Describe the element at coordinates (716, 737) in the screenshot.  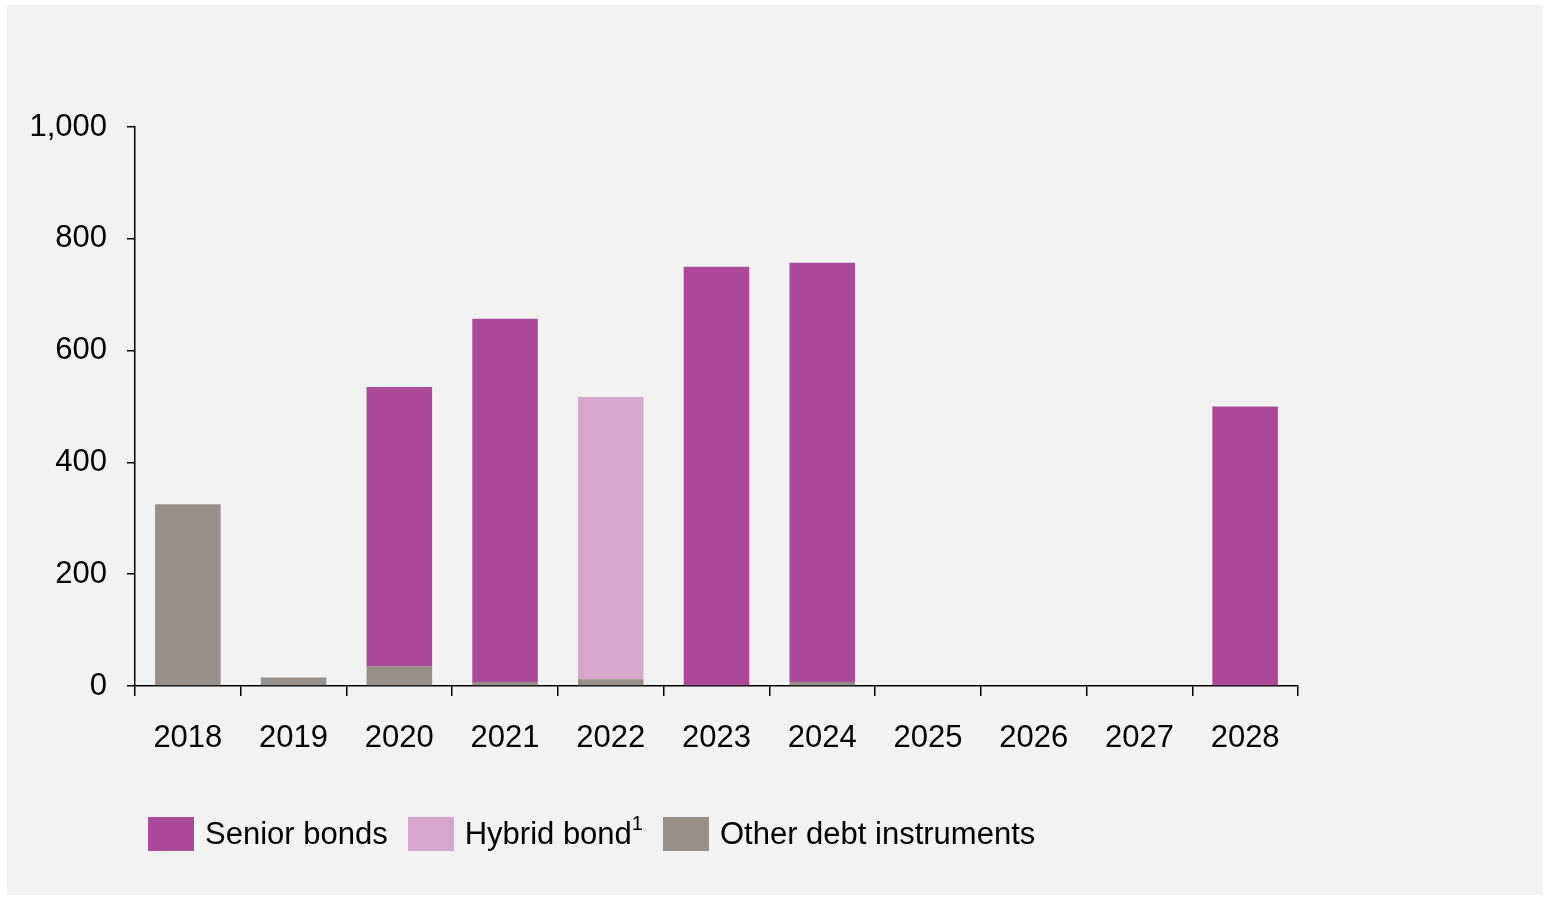
I see `x-tick-label: 2023` at that location.